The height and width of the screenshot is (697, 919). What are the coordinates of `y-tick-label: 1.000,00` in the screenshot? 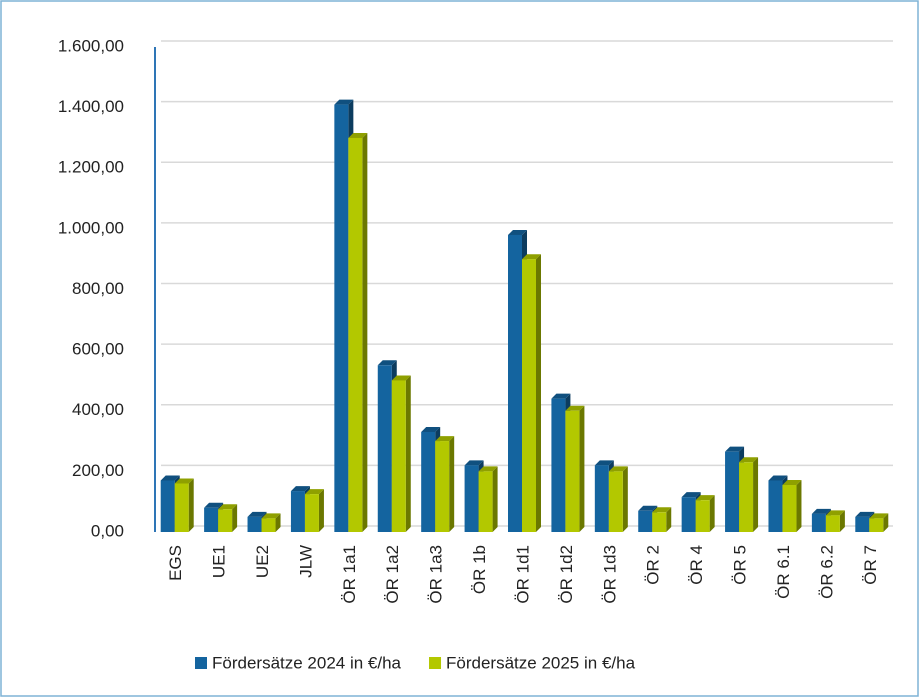 It's located at (91, 227).